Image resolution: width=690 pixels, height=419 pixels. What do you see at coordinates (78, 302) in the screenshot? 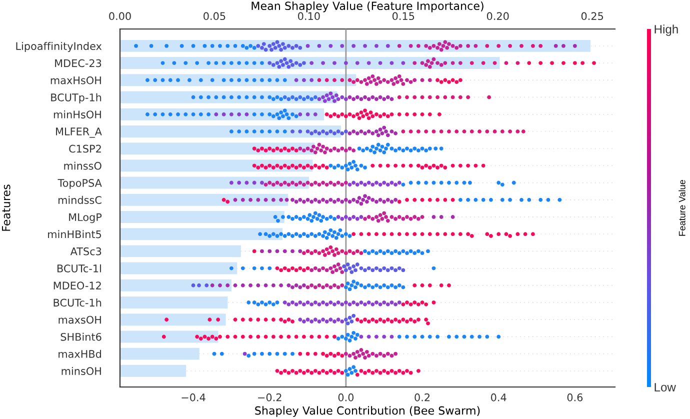
I see `y-tick-label: BCUTc-1h` at bounding box center [78, 302].